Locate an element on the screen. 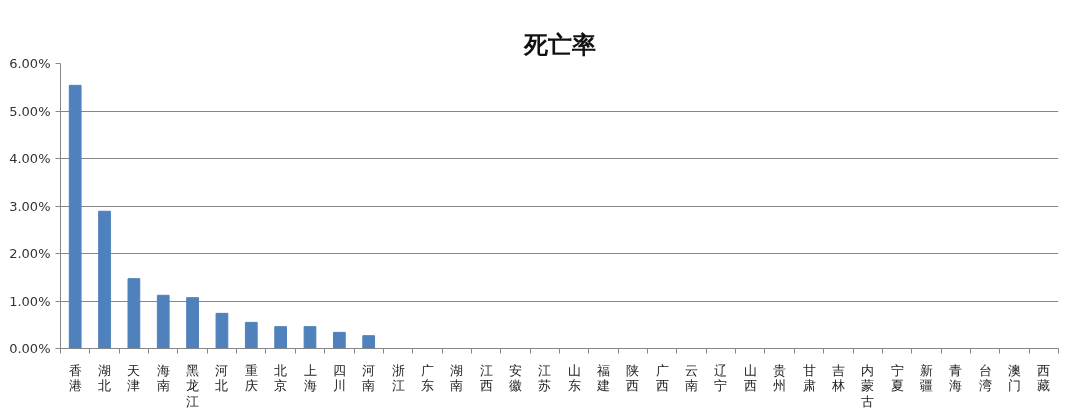 The height and width of the screenshot is (418, 1080). x-tick-label: 湖北 is located at coordinates (105, 378).